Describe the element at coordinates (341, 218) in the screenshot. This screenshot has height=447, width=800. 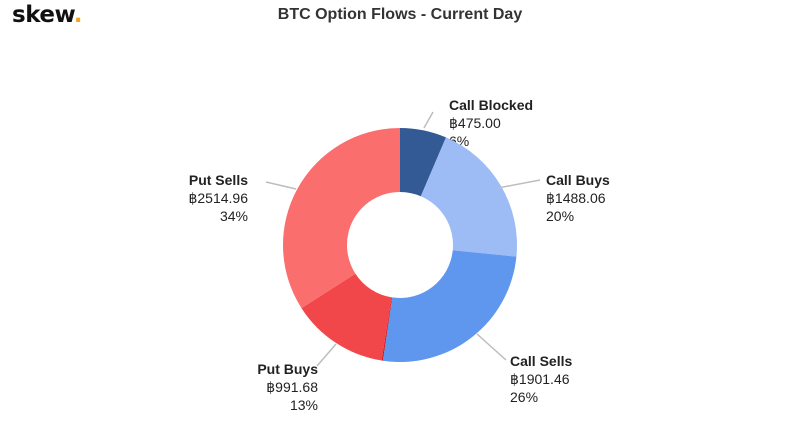
I see `slice-put-sells` at that location.